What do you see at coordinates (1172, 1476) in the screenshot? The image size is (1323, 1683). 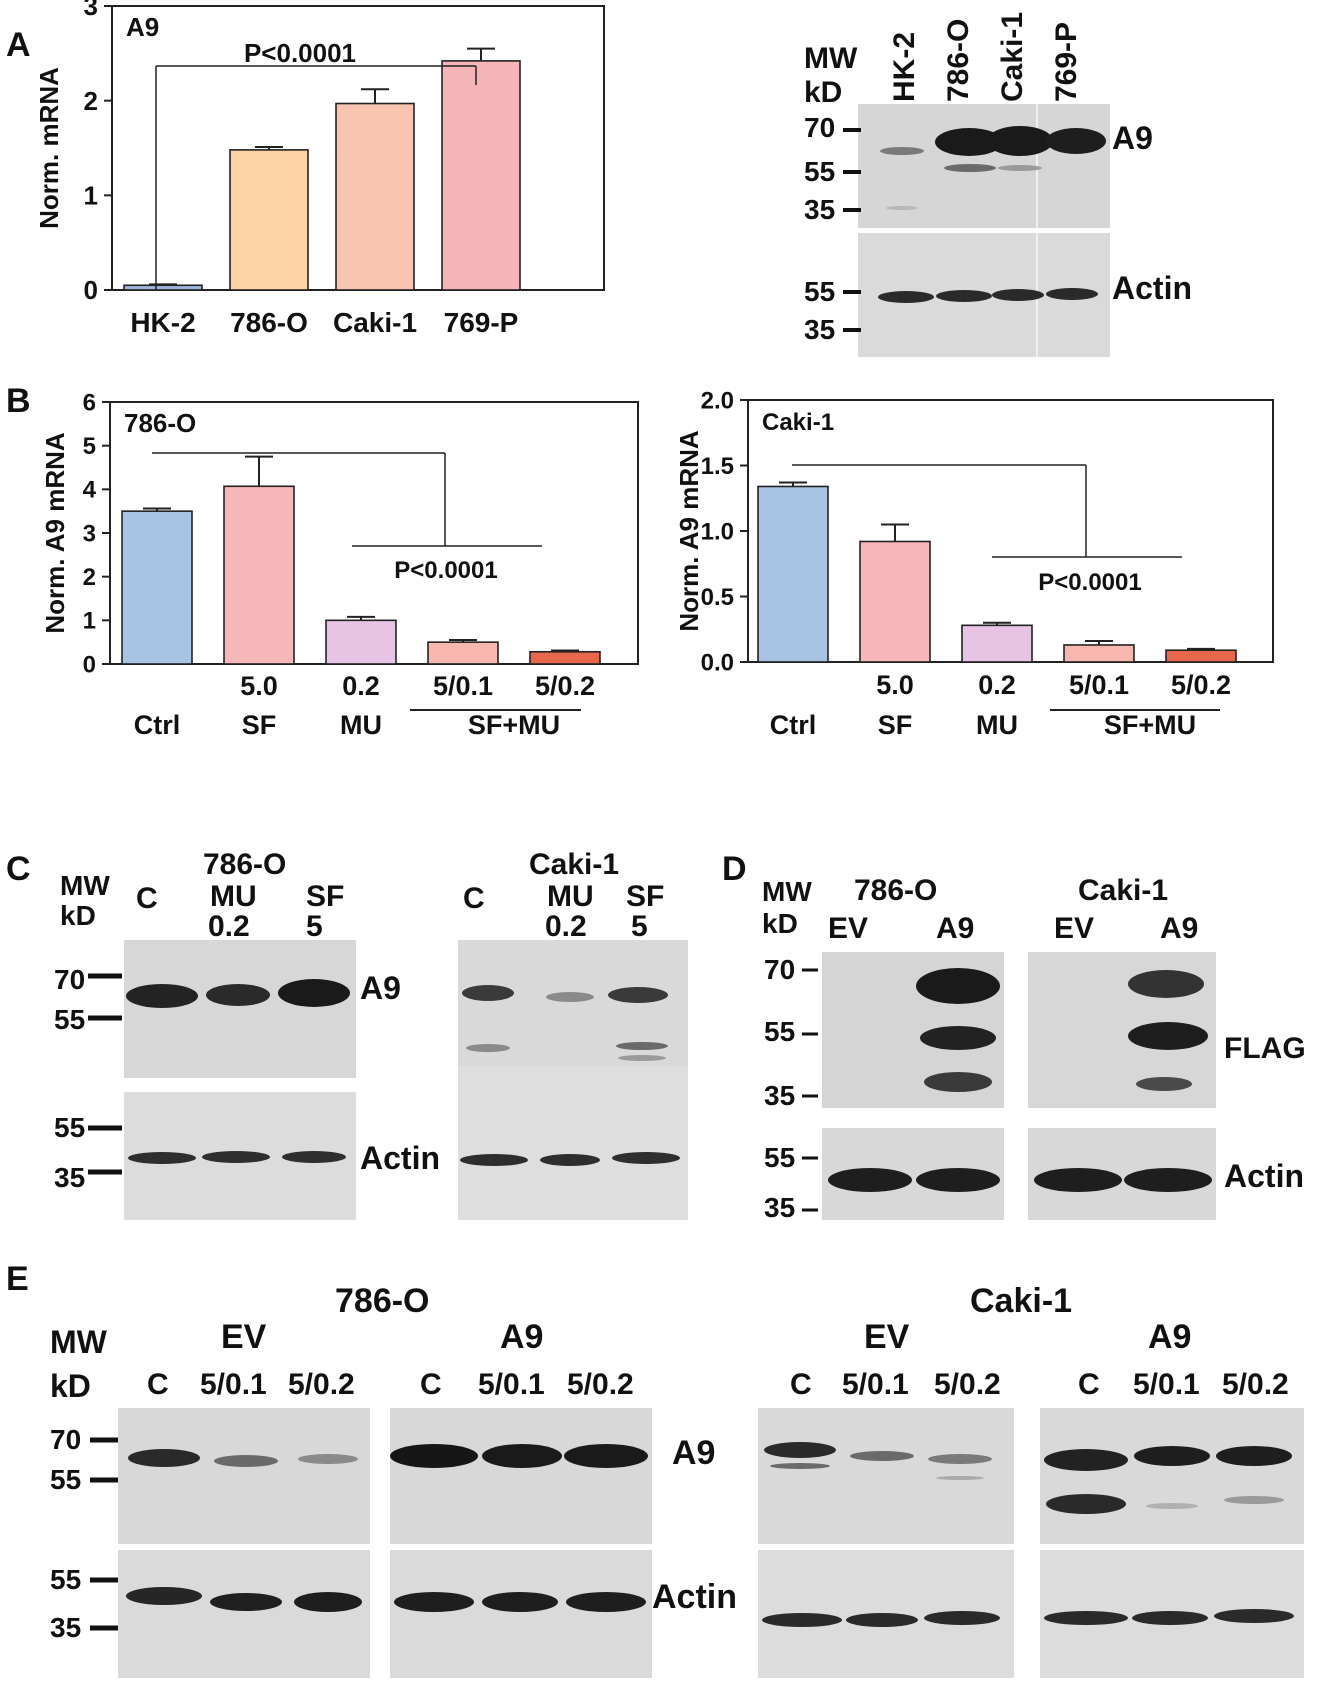 I see `blot-e-caki1-a9-top-image` at bounding box center [1172, 1476].